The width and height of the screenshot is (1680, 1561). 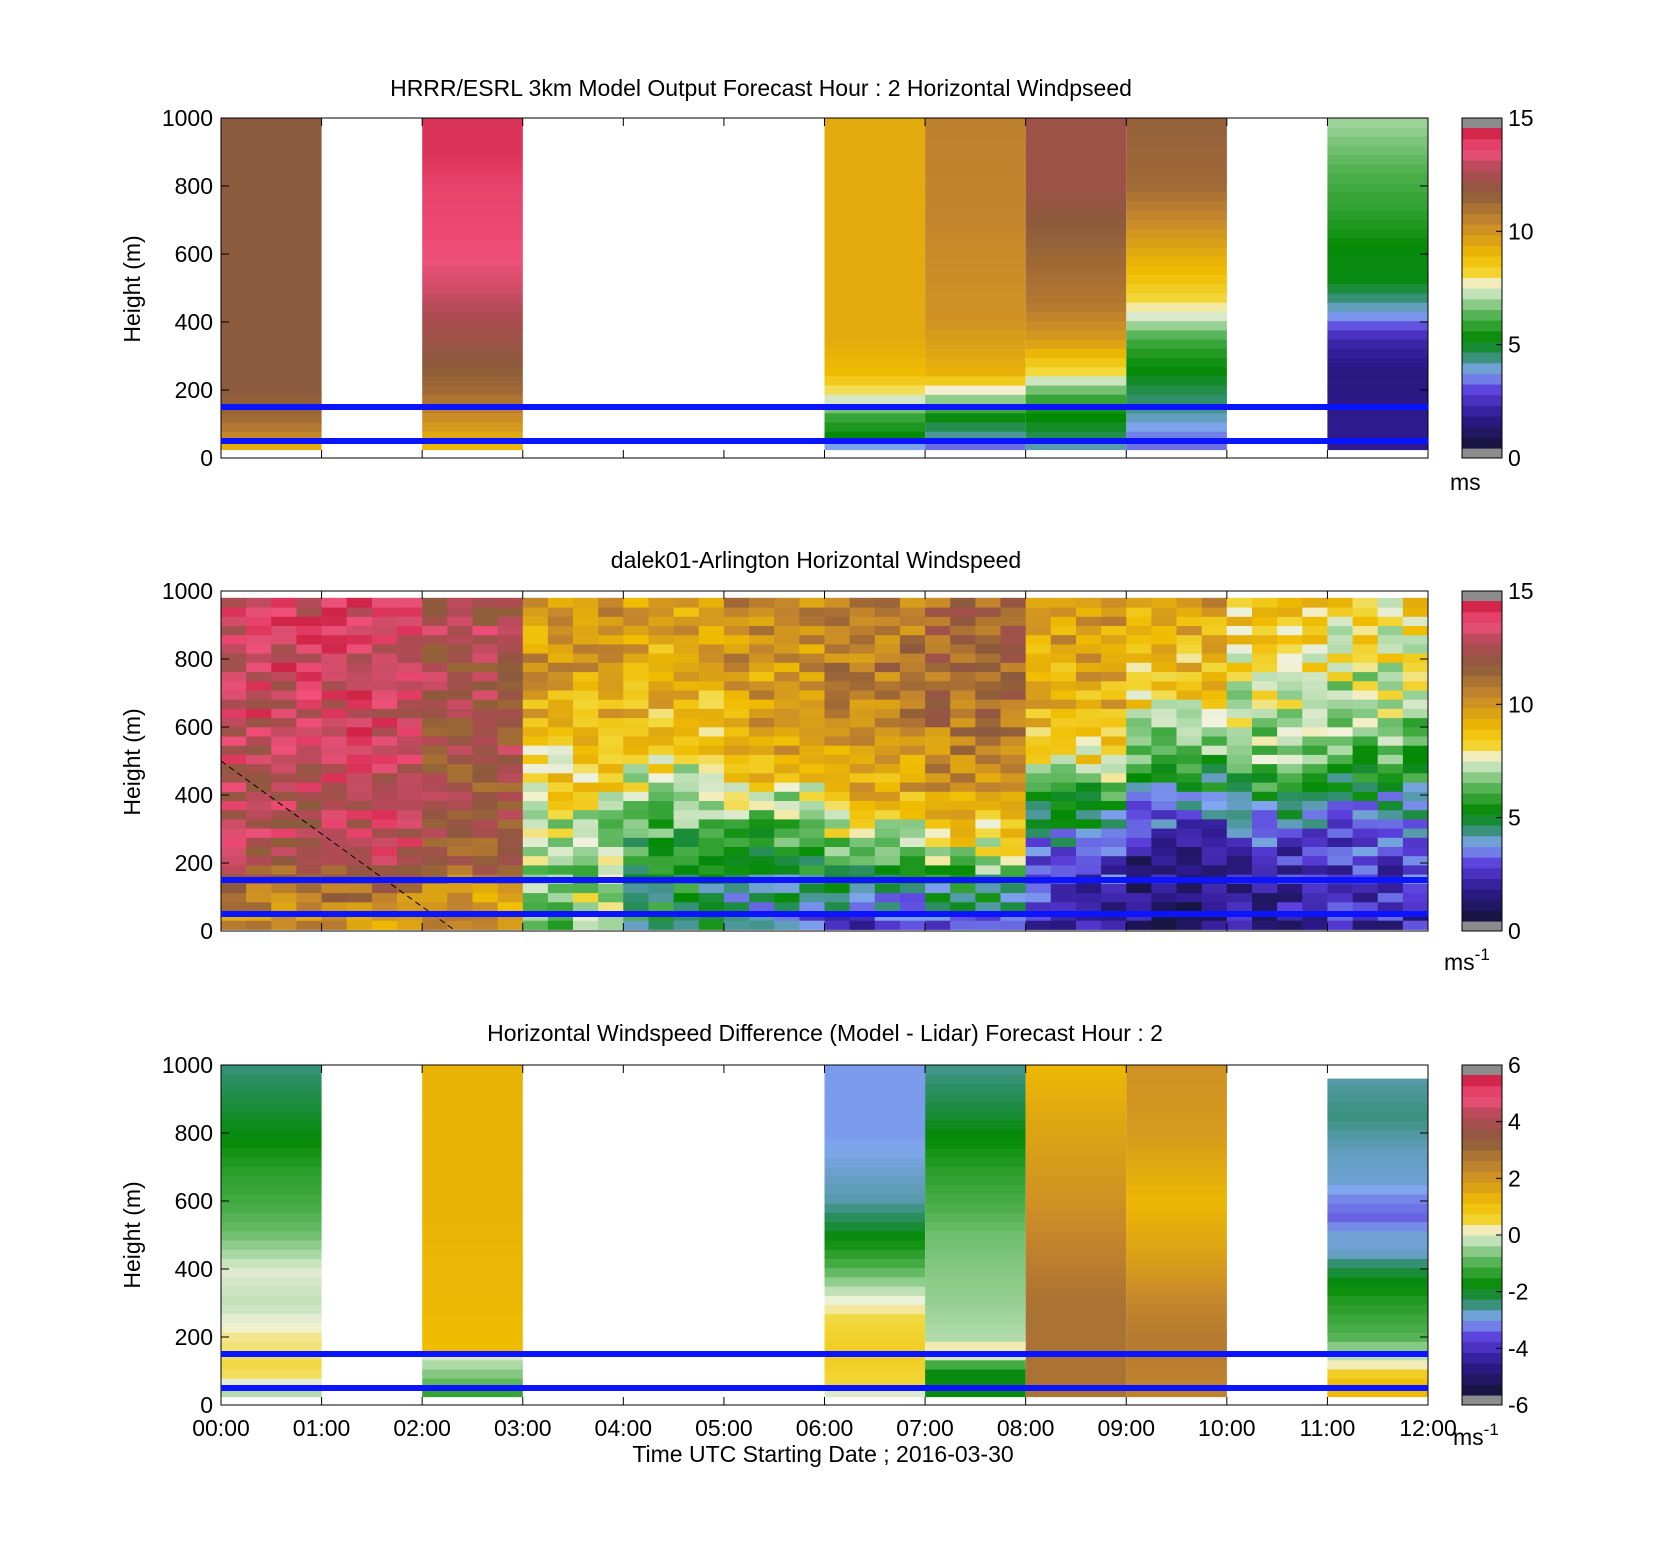 What do you see at coordinates (1482, 596) in the screenshot?
I see `colorbar-overflow-cap` at bounding box center [1482, 596].